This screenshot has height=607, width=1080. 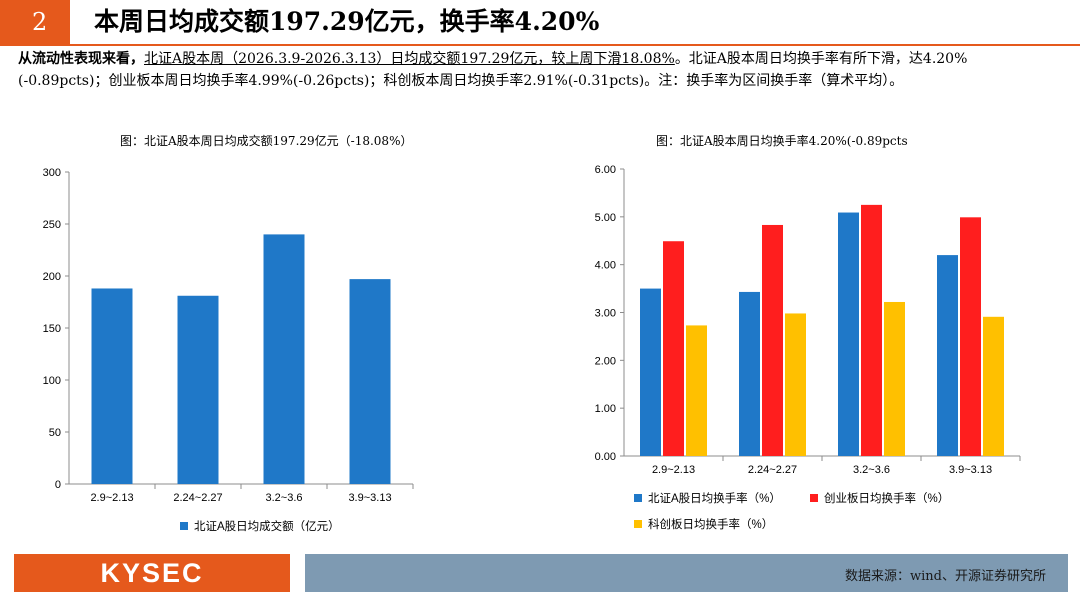 I want to click on legend-label: 北证A股日均换手率（%）, so click(x=714, y=498).